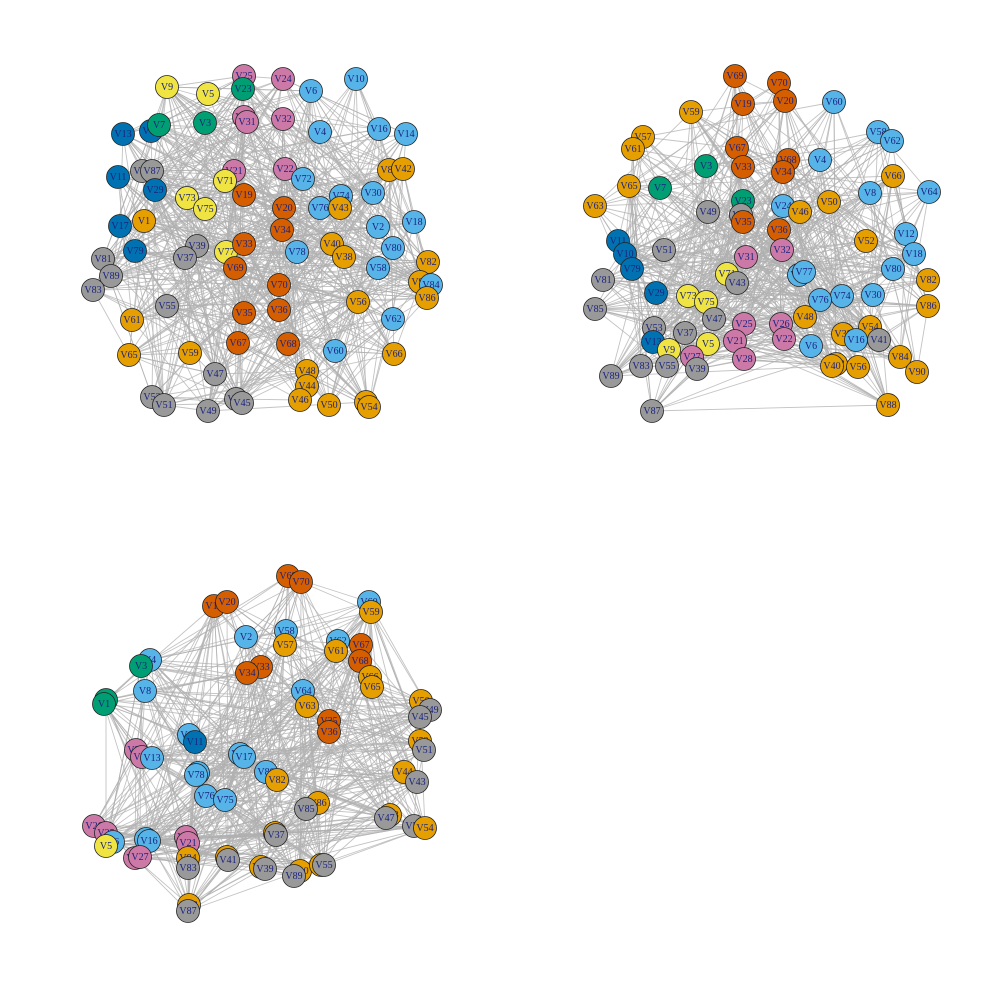 This screenshot has width=1000, height=1000. I want to click on node-v4: V4, so click(820, 160).